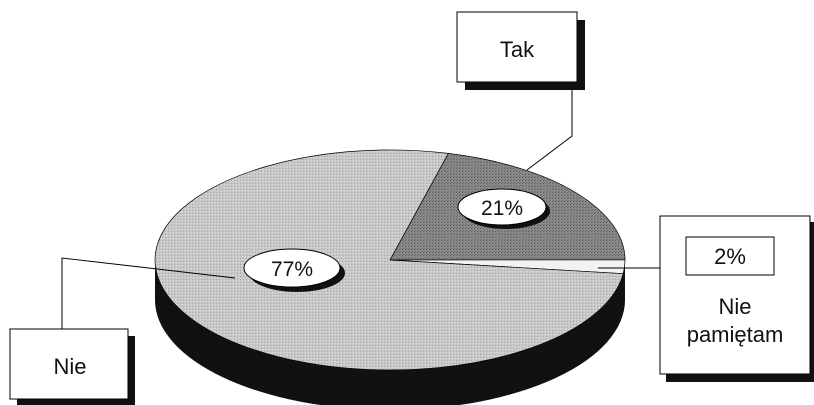 The height and width of the screenshot is (405, 814). I want to click on callout-nie-label: Nie, so click(69, 366).